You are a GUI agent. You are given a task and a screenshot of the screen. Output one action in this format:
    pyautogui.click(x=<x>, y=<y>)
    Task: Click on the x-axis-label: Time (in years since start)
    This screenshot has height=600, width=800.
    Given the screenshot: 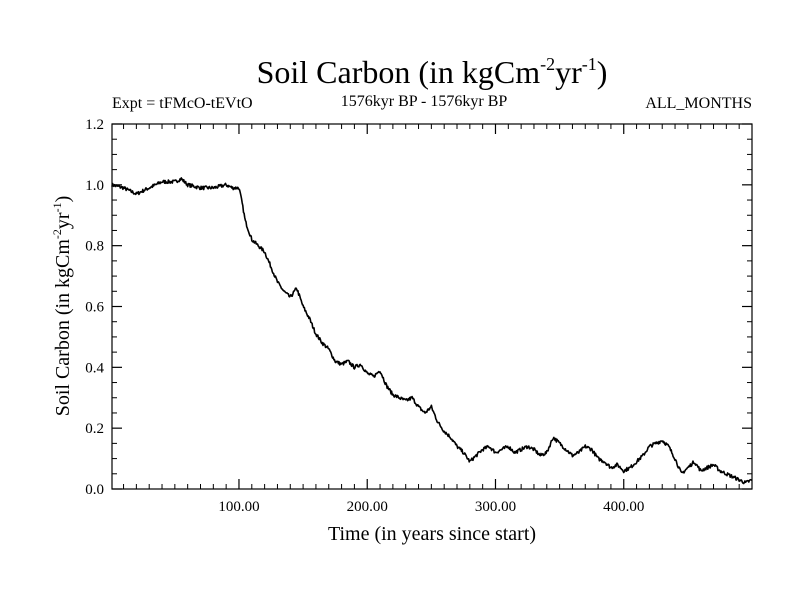 What is the action you would take?
    pyautogui.click(x=432, y=534)
    